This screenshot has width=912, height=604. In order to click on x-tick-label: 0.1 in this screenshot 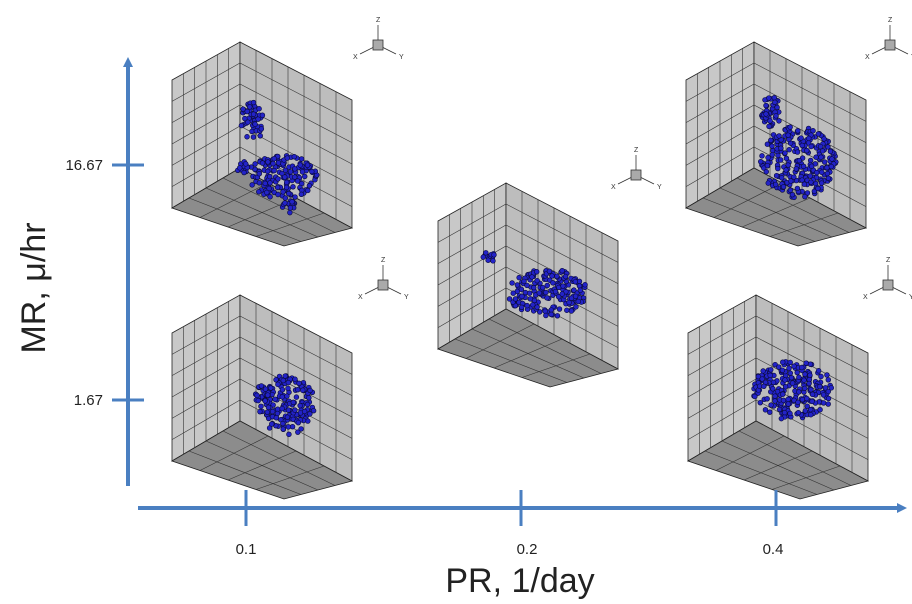, I will do `click(246, 549)`.